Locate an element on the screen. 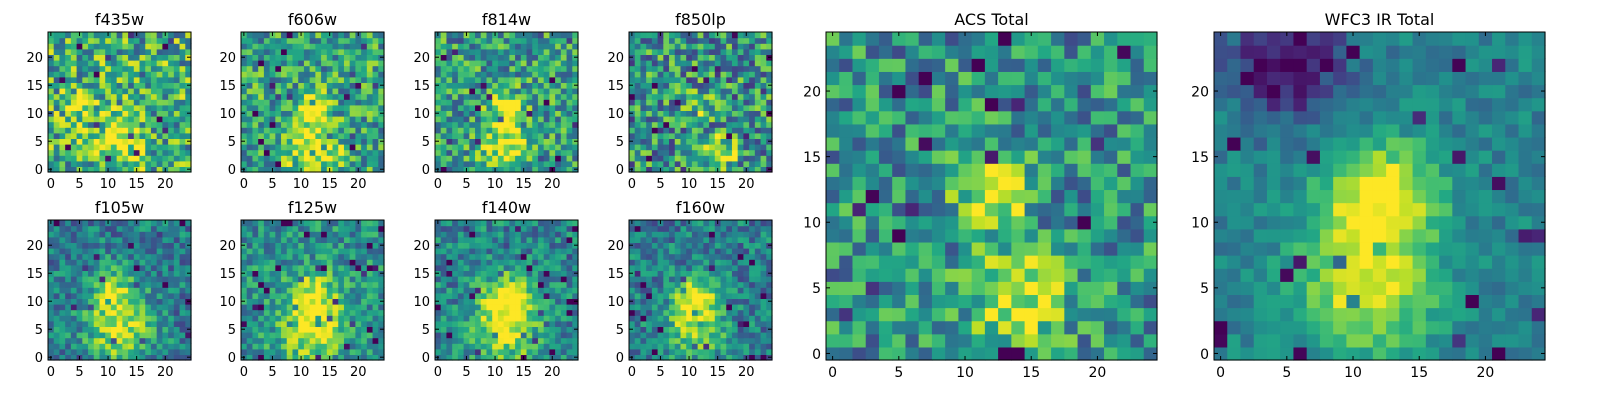  axes-frame is located at coordinates (506, 290).